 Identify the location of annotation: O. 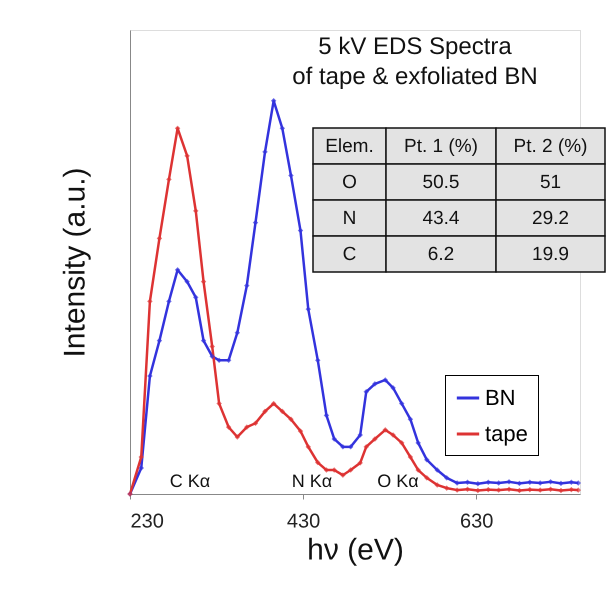
(349, 182).